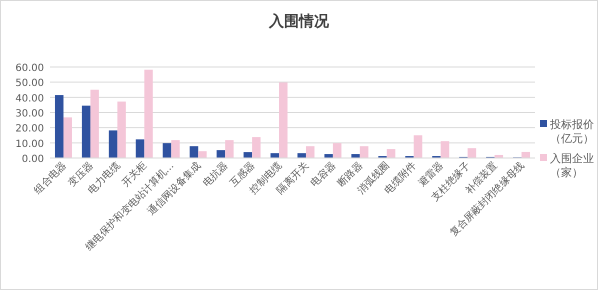 The height and width of the screenshot is (290, 598). Describe the element at coordinates (29, 84) in the screenshot. I see `y-tick-label: 50.00` at that location.